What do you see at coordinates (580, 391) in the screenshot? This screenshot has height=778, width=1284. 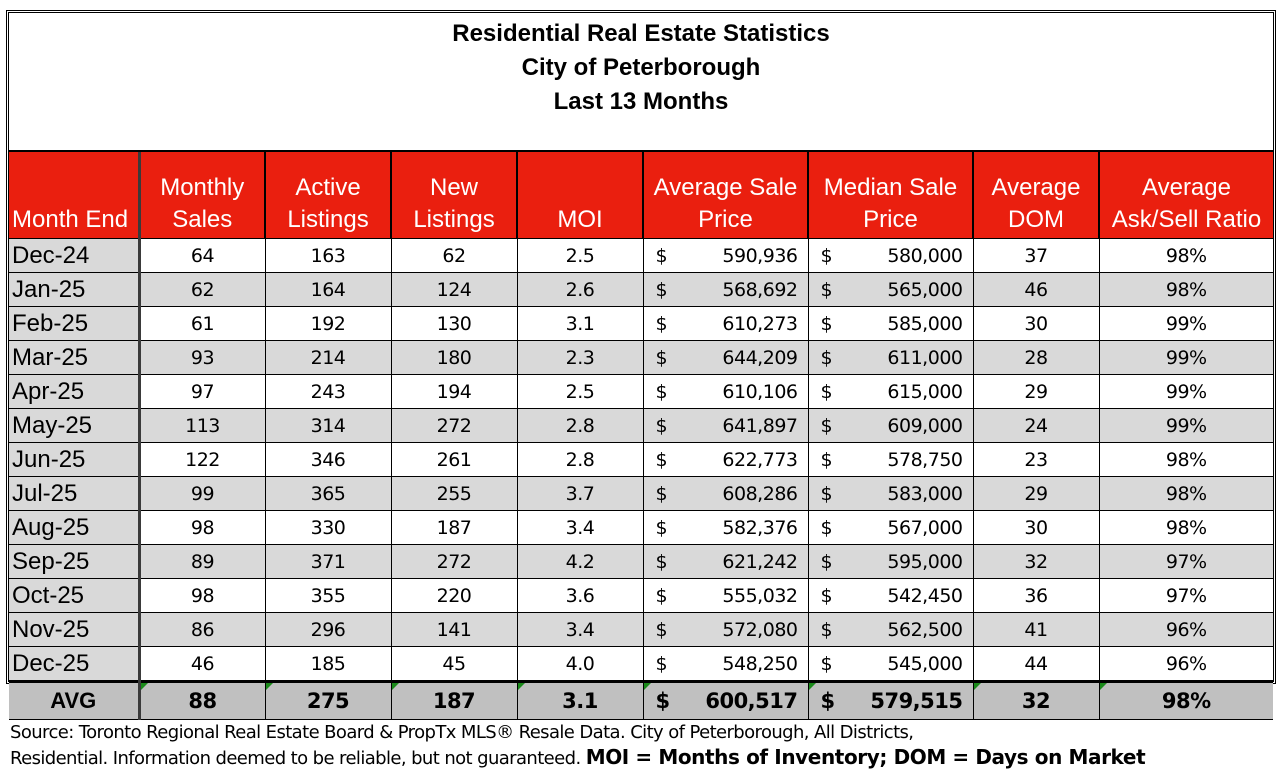 I see `cell-moi: 2.5` at bounding box center [580, 391].